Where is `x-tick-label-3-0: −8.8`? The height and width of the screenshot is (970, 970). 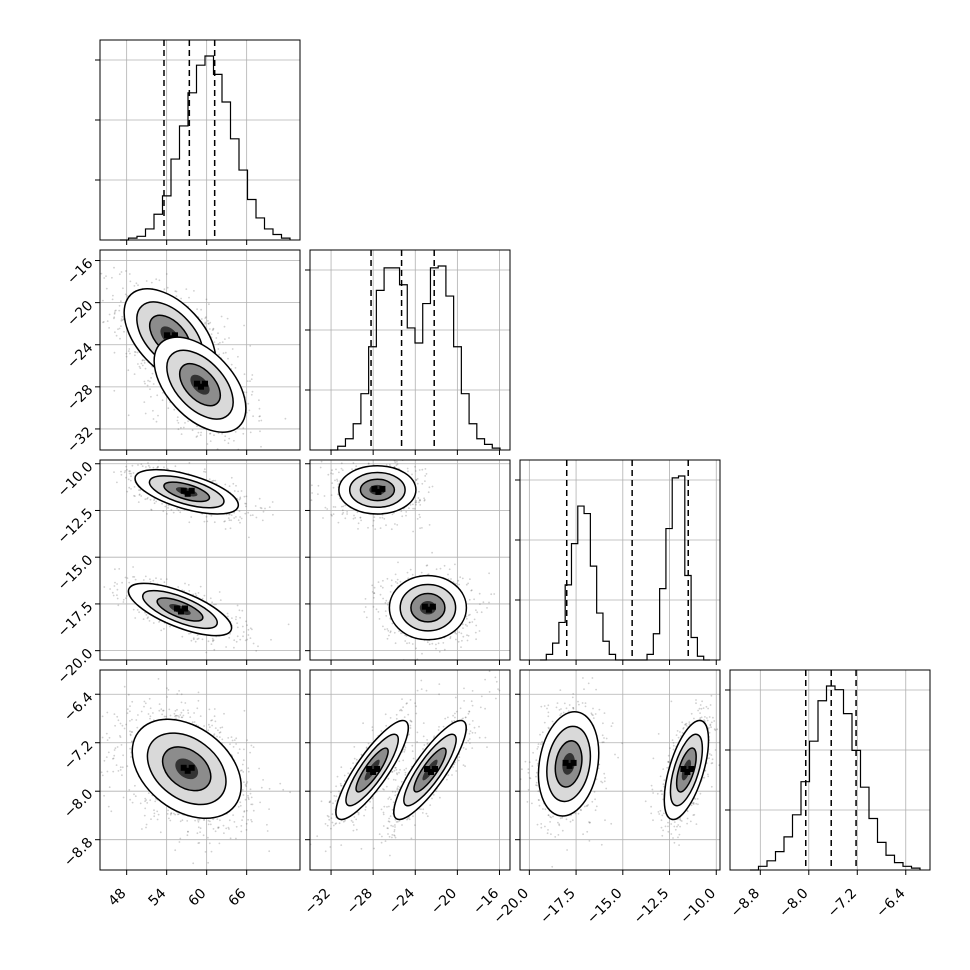 x-tick-label-3-0: −8.8 is located at coordinates (745, 903).